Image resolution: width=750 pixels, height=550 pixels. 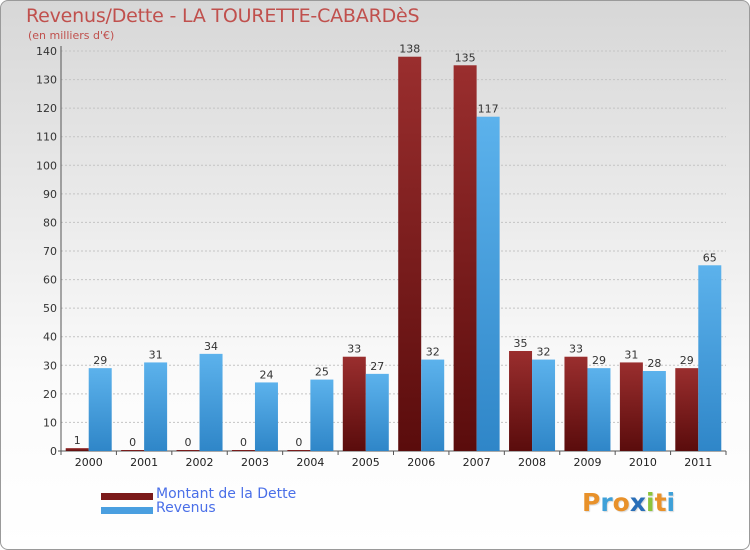 I want to click on proxiti-logo: Proxiti, so click(x=628, y=502).